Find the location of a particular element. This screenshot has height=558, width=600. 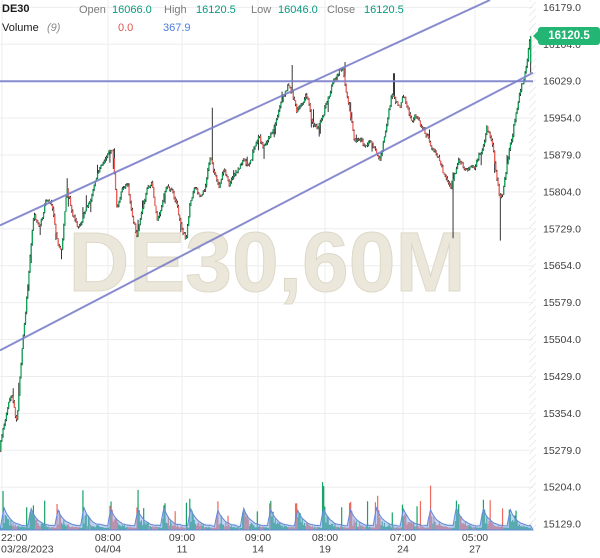

future-area-hatch is located at coordinates (532, 265).